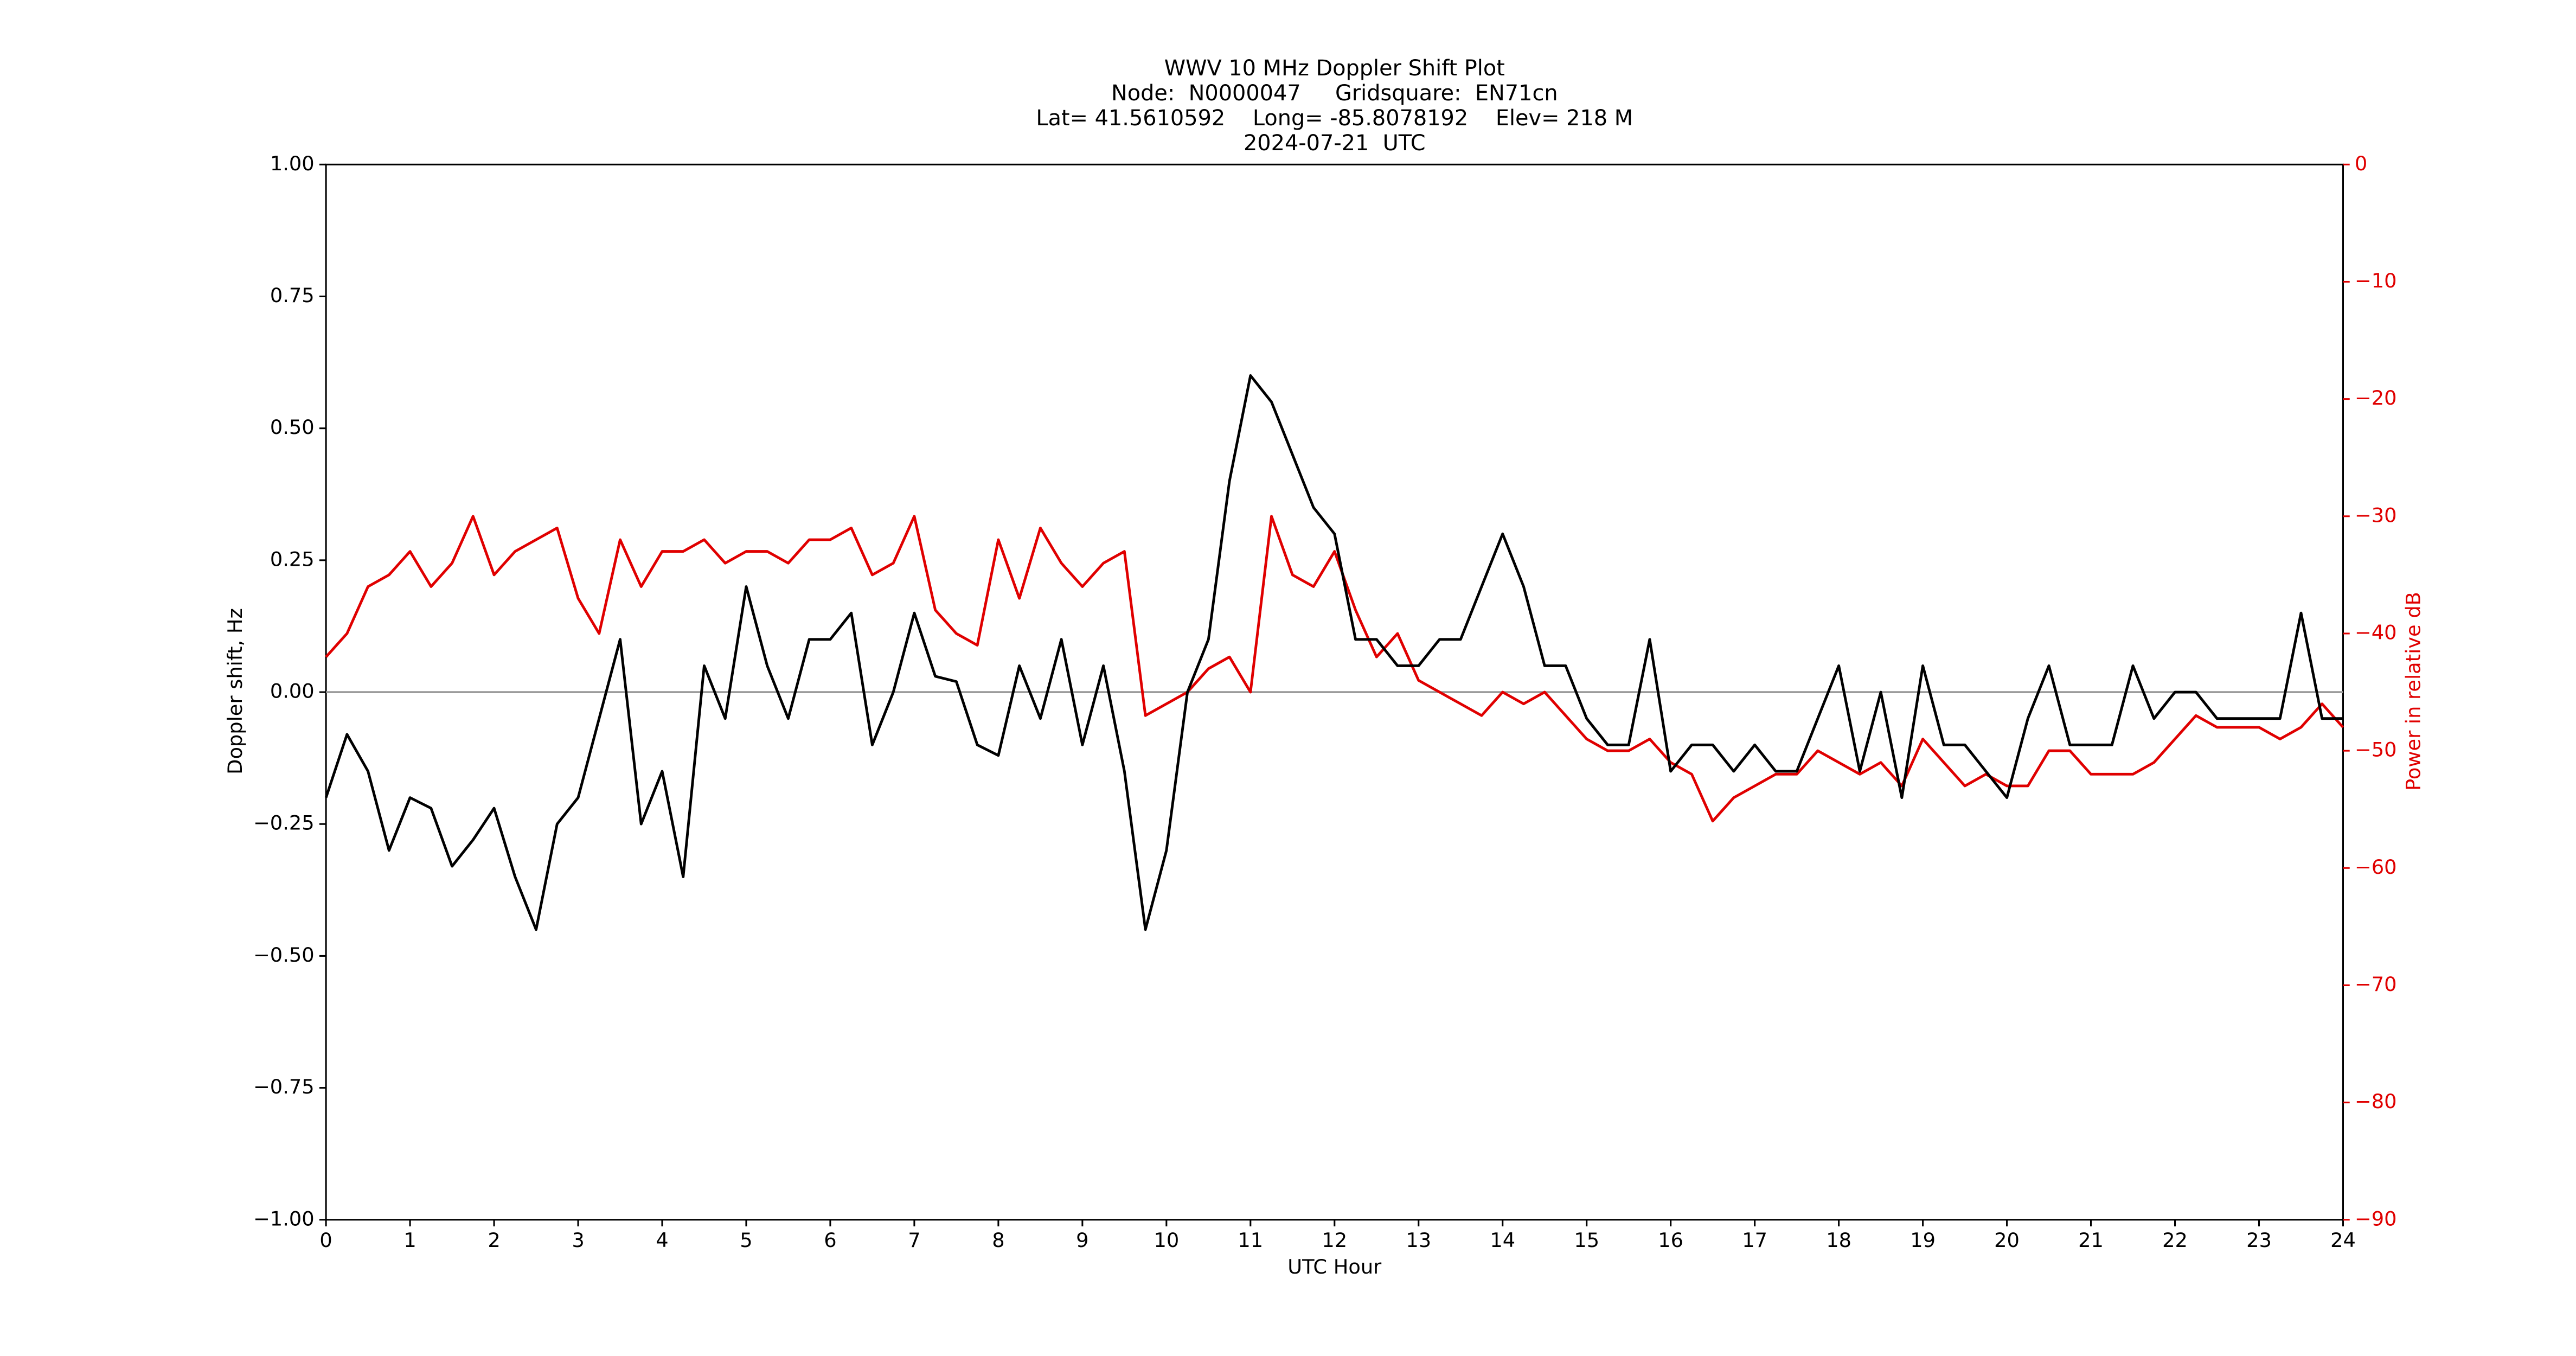 The height and width of the screenshot is (1356, 2576). What do you see at coordinates (2376, 1218) in the screenshot?
I see `y2-tick-label: −90` at bounding box center [2376, 1218].